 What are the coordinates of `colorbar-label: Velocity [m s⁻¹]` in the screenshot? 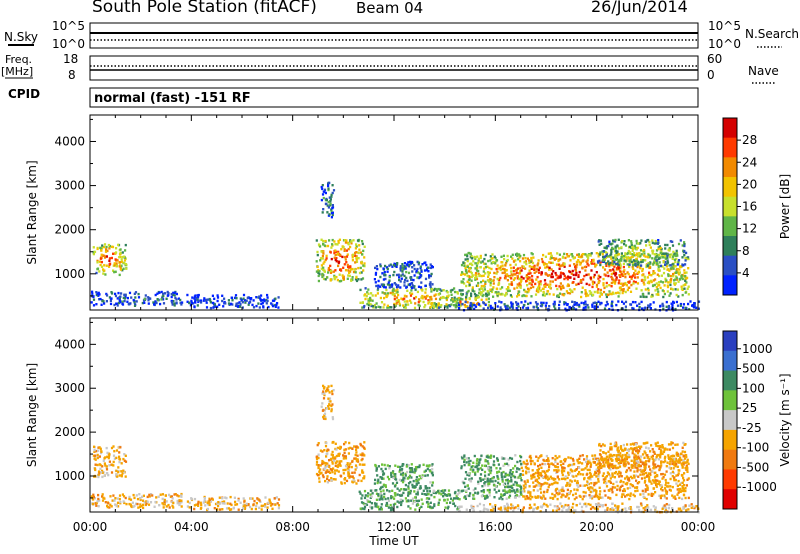 It's located at (785, 419).